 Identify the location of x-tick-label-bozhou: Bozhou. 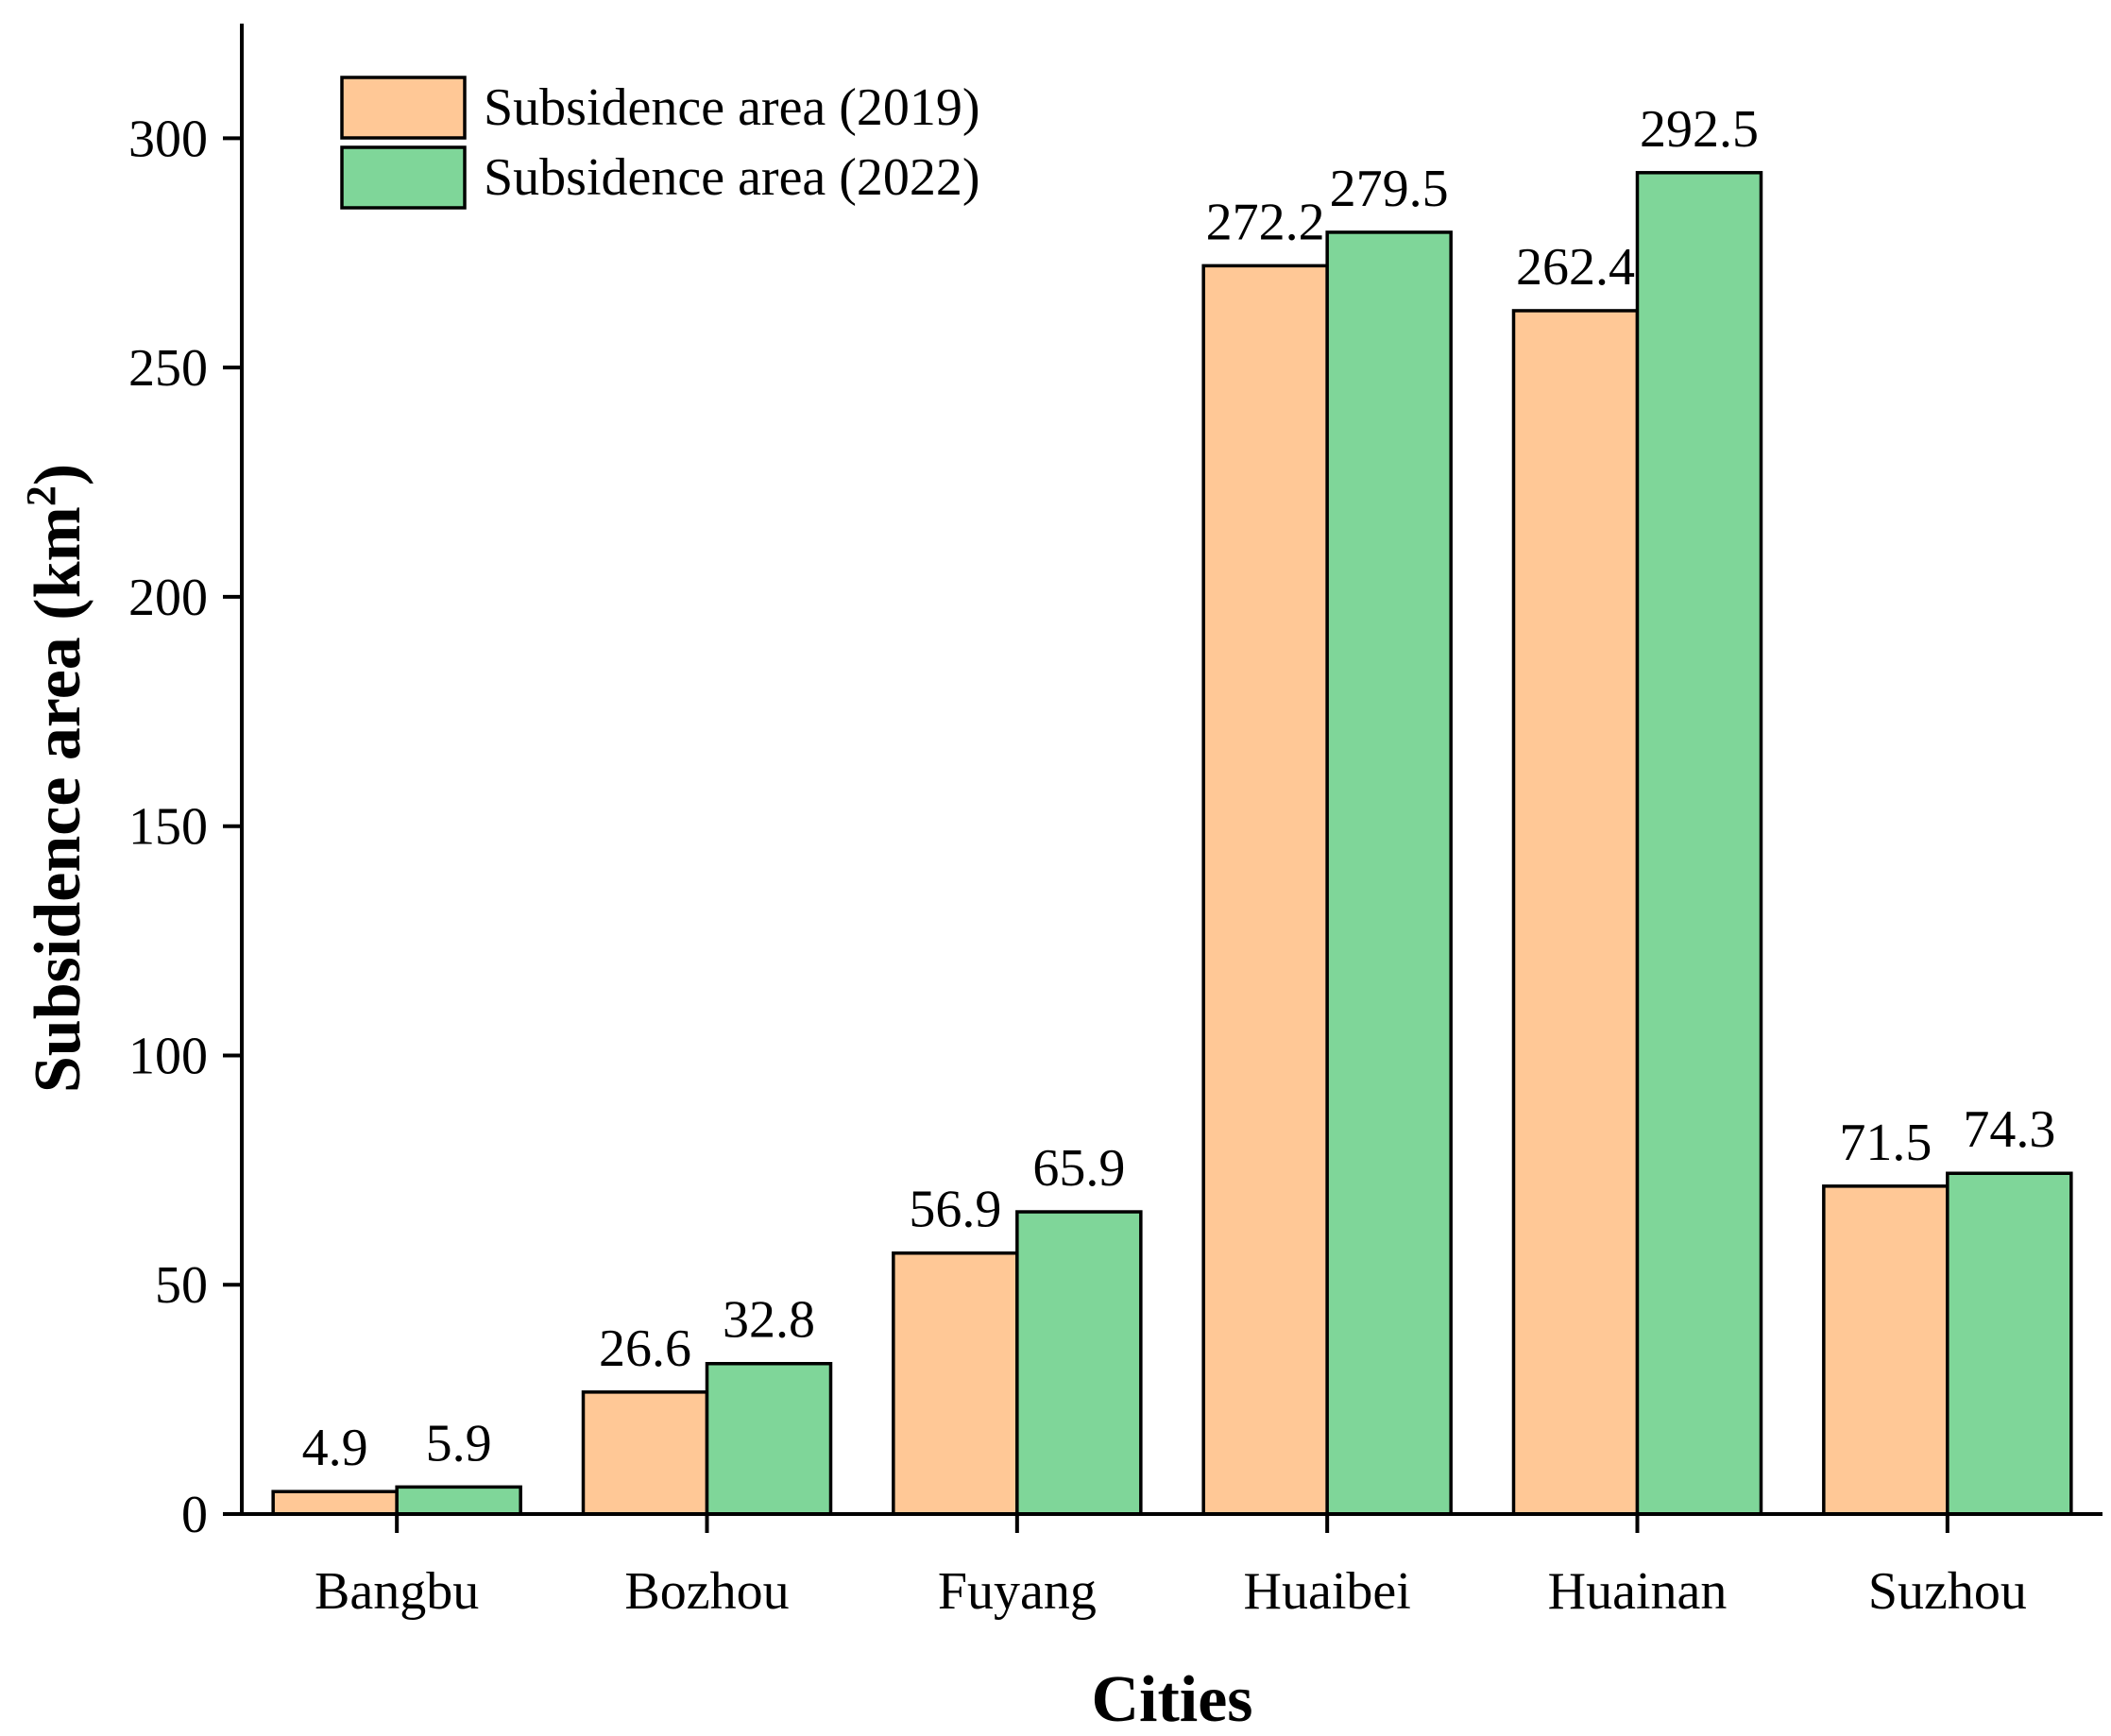
(706, 1591).